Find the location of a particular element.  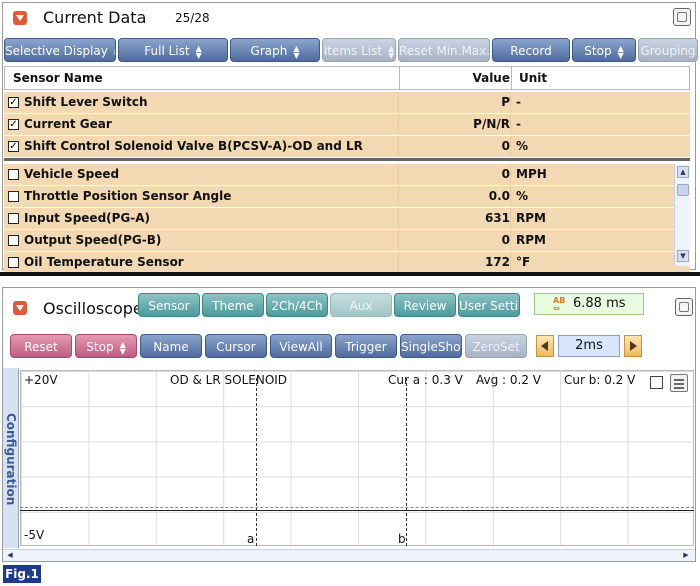

sensor-row: Vehicle Speed 0 MPH is located at coordinates (347, 175).